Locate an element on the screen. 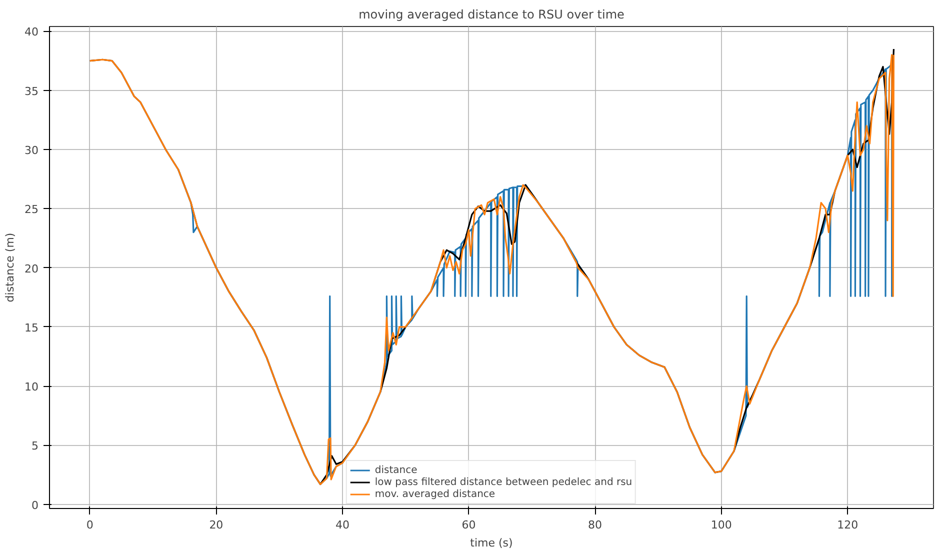 The height and width of the screenshot is (552, 939). y-tick-label: 10 is located at coordinates (31, 387).